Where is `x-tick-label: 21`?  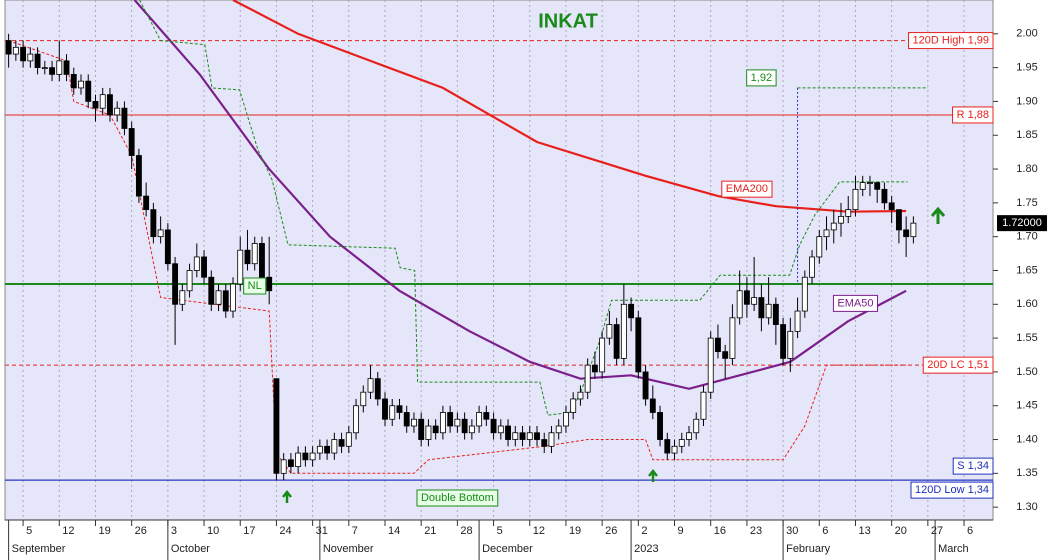
x-tick-label: 21 is located at coordinates (430, 531).